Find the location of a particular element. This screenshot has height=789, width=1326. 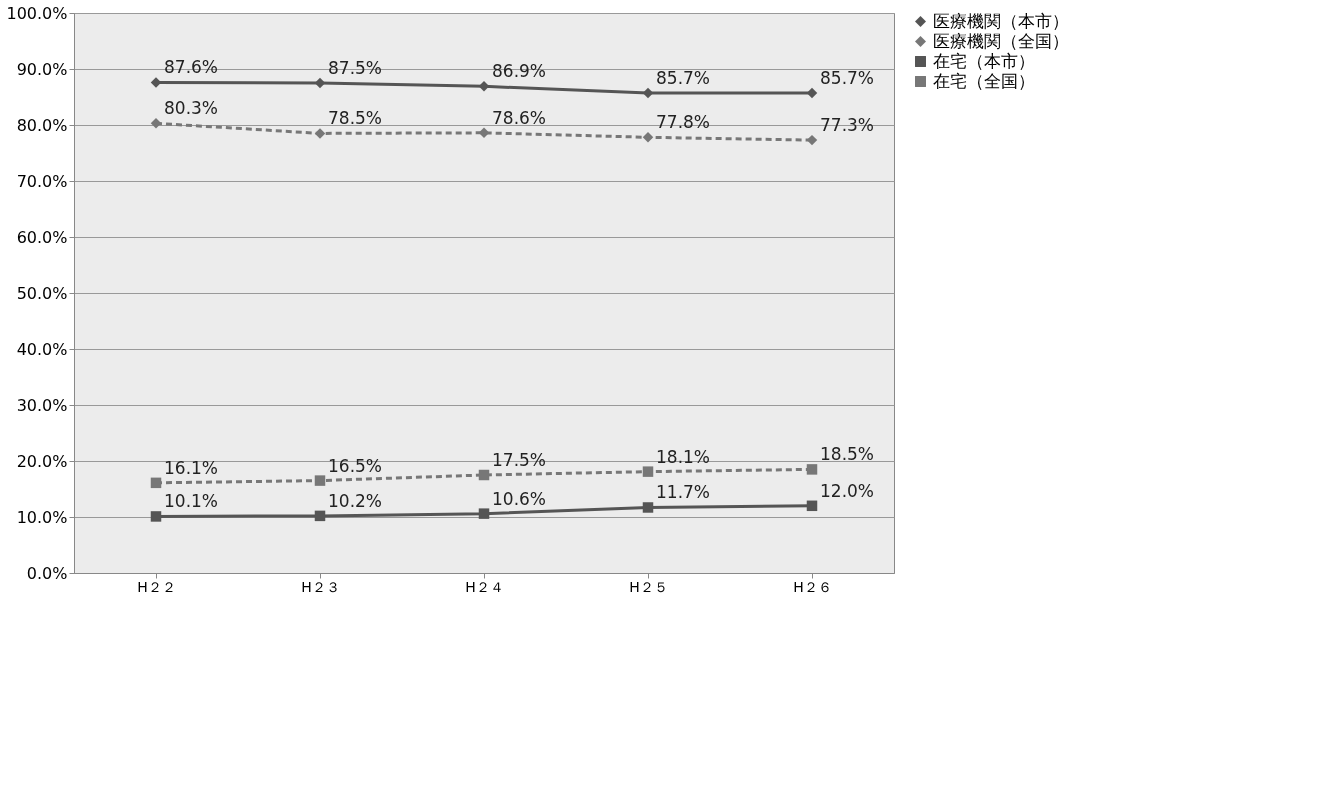

data-label: 10.6% is located at coordinates (519, 498).